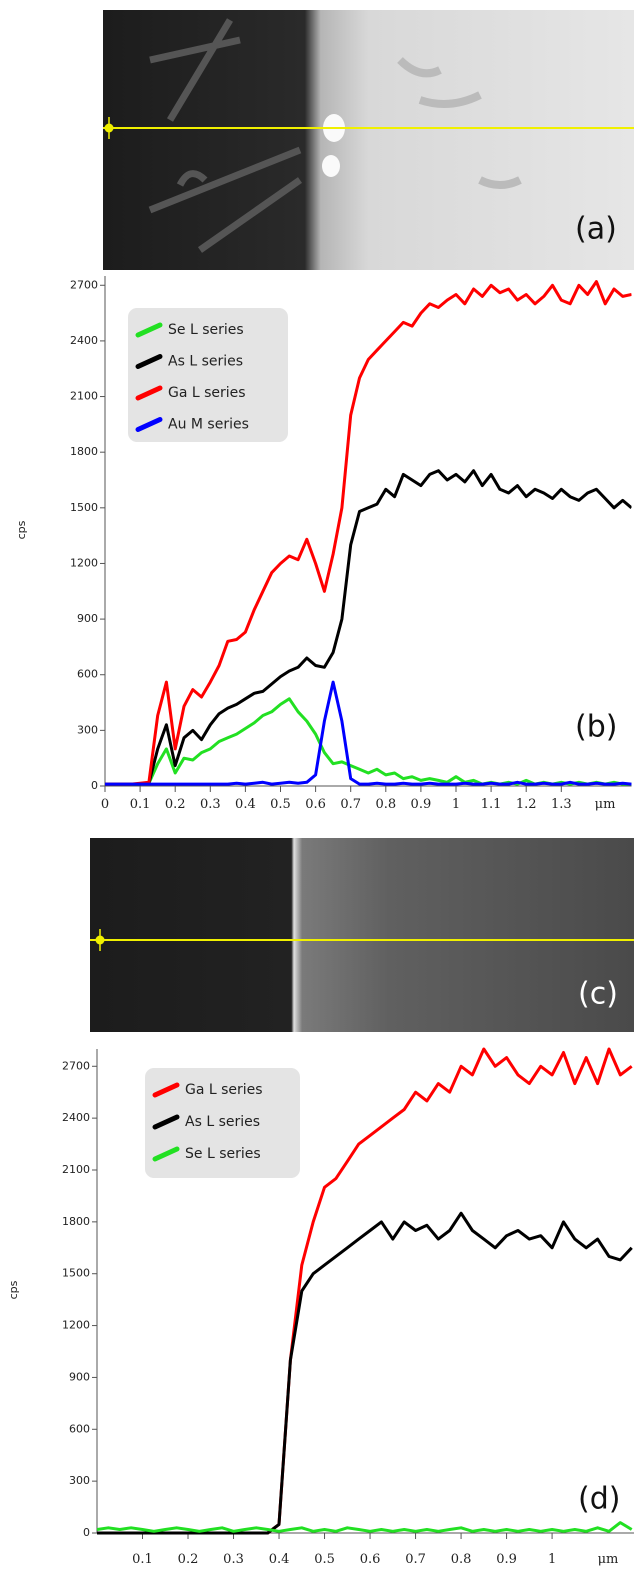 The image size is (634, 1585). What do you see at coordinates (561, 804) in the screenshot?
I see `x-tick-label: 1.3` at bounding box center [561, 804].